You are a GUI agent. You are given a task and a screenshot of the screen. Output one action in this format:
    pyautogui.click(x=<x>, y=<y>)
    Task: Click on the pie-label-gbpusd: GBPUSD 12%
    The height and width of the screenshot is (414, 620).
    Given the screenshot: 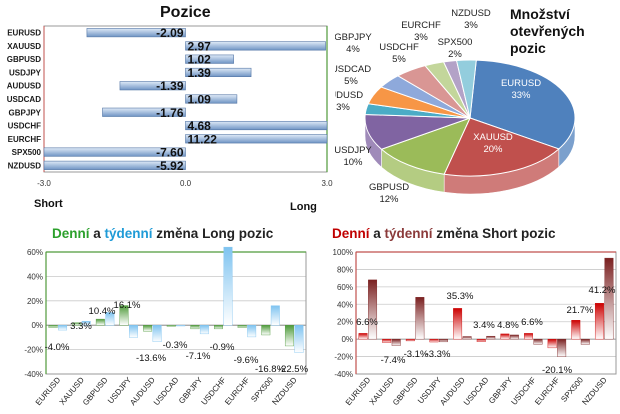 What is the action you would take?
    pyautogui.click(x=389, y=193)
    